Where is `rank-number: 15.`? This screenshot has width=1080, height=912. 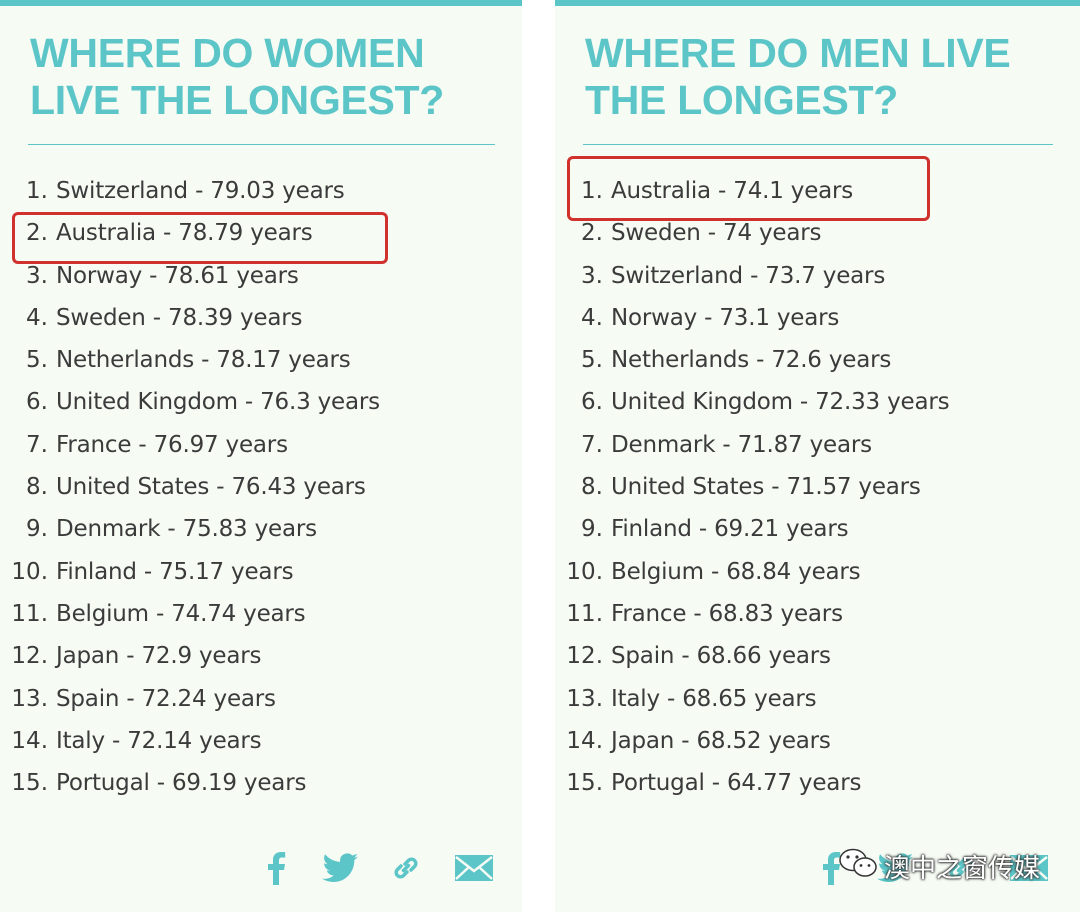
rank-number: 15. is located at coordinates (584, 783).